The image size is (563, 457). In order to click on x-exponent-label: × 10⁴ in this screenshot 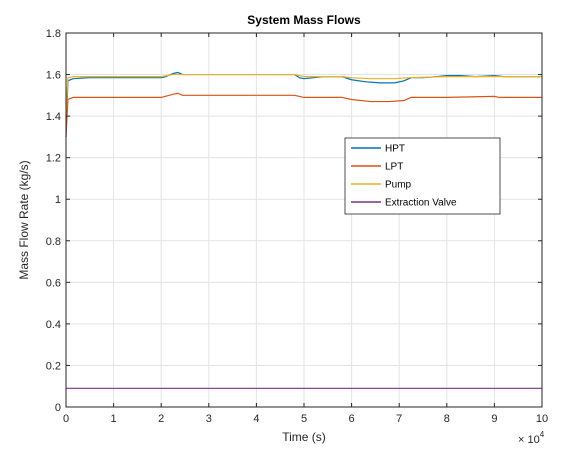, I will do `click(531, 438)`.